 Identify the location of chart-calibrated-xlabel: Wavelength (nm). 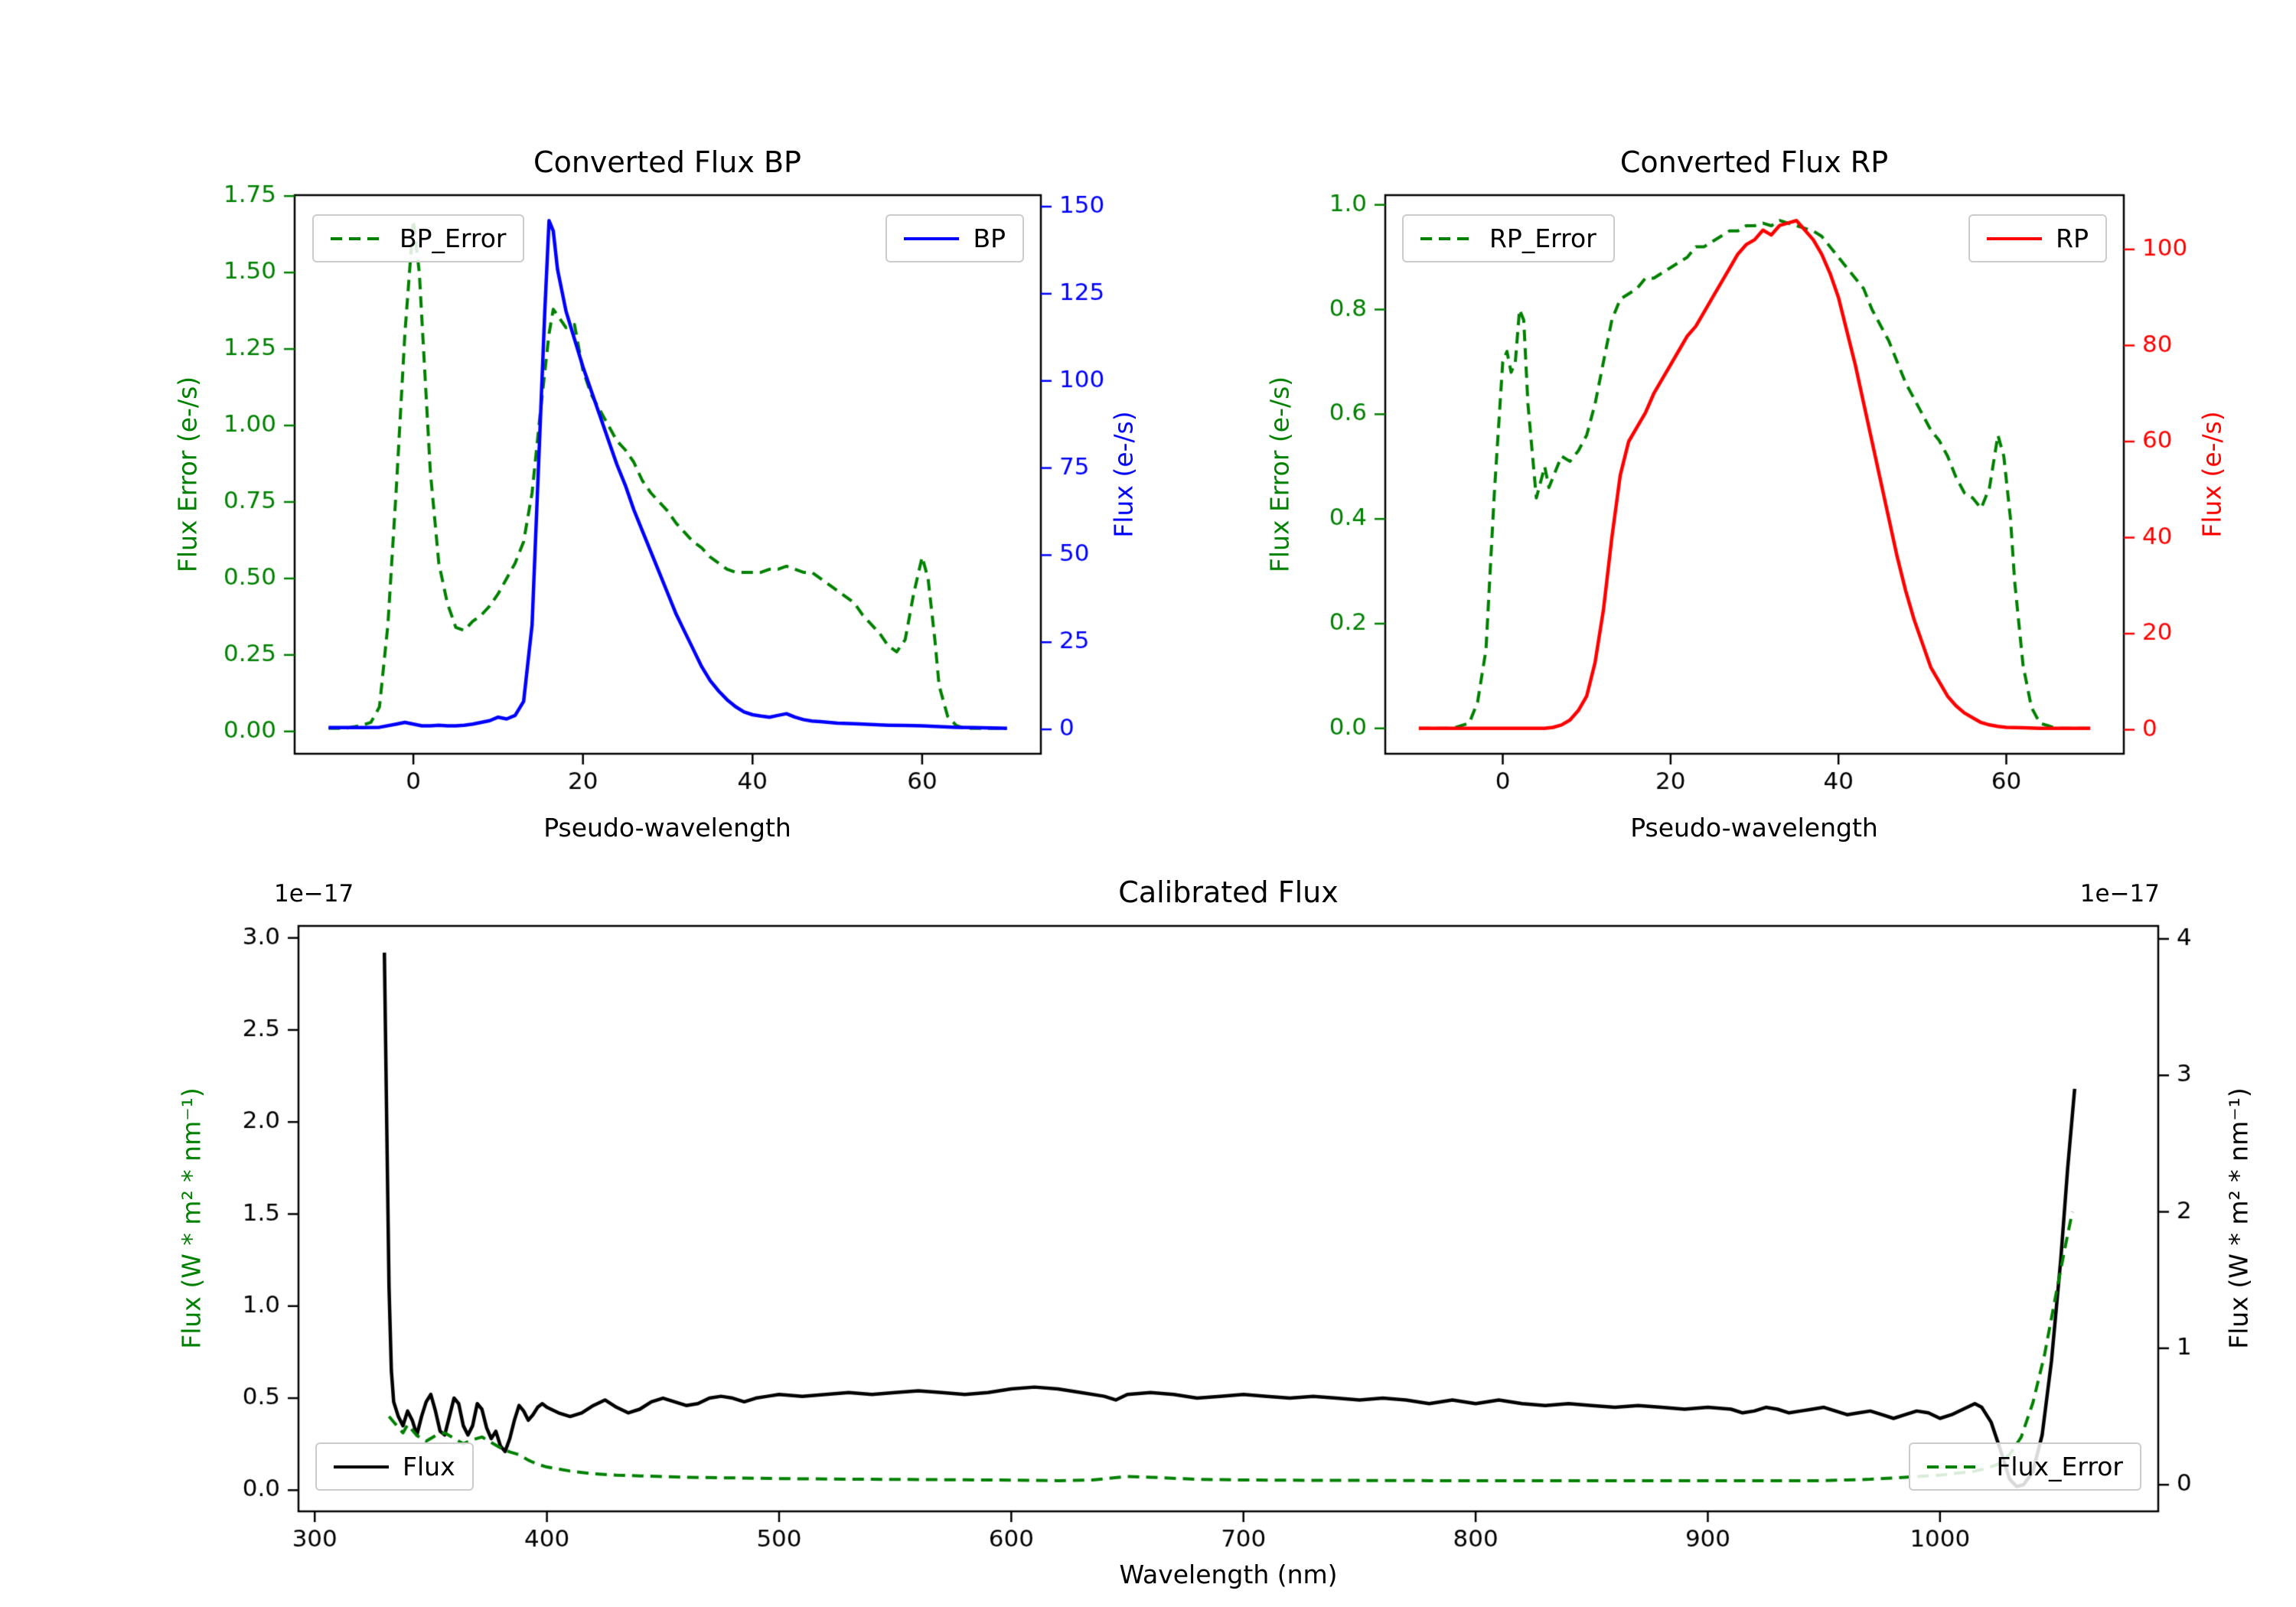
(1228, 1574).